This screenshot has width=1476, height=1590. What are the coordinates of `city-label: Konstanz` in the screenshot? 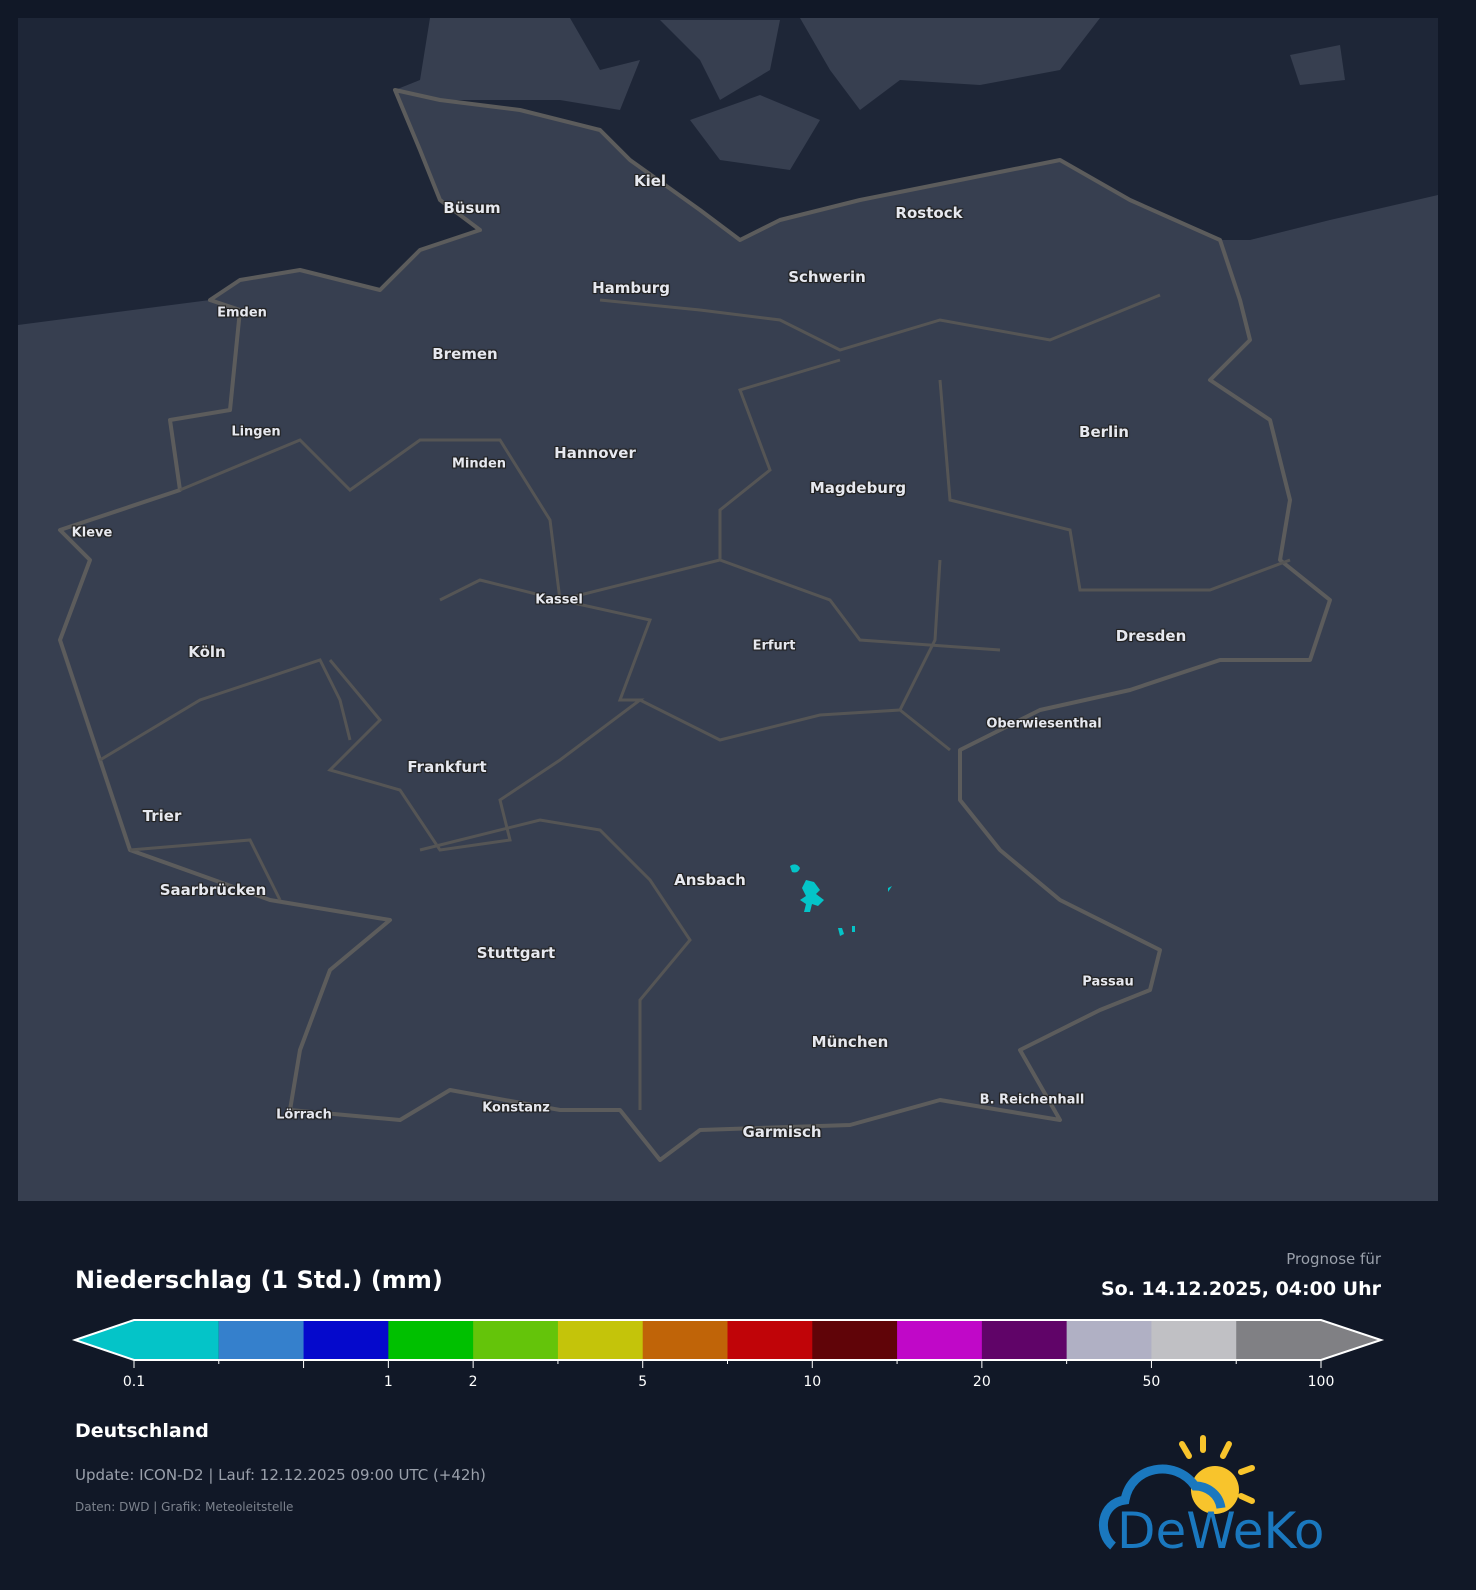 It's located at (516, 1108).